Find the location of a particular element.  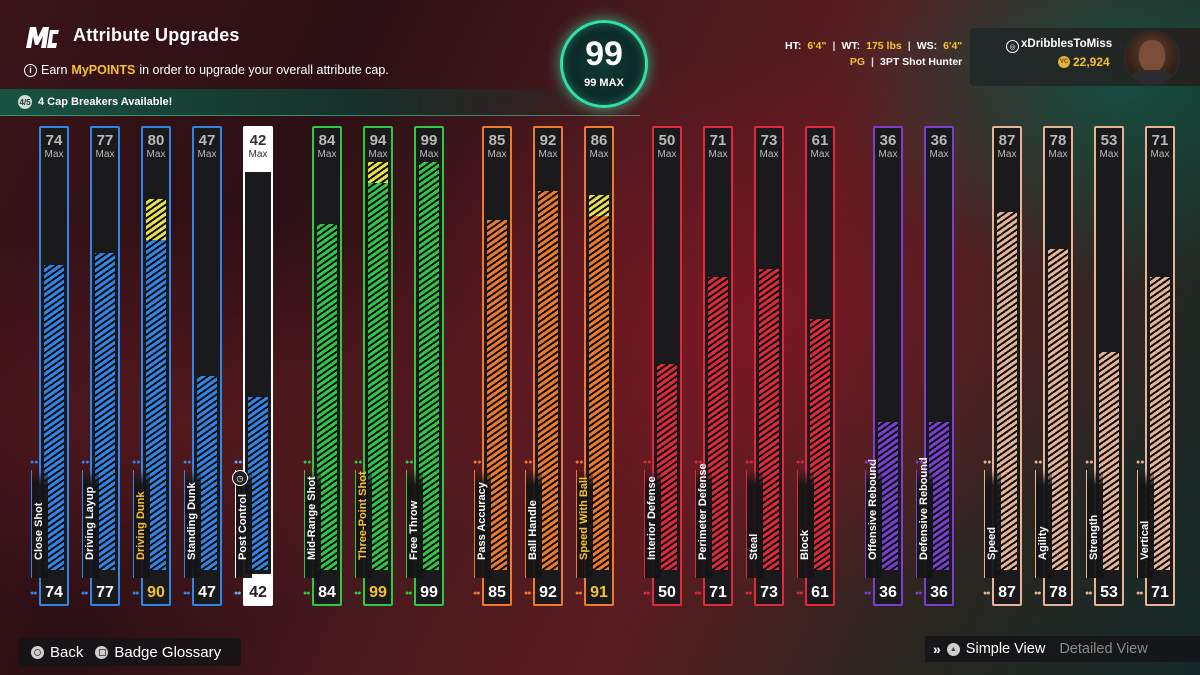

attribute-name: Block is located at coordinates (805, 545).